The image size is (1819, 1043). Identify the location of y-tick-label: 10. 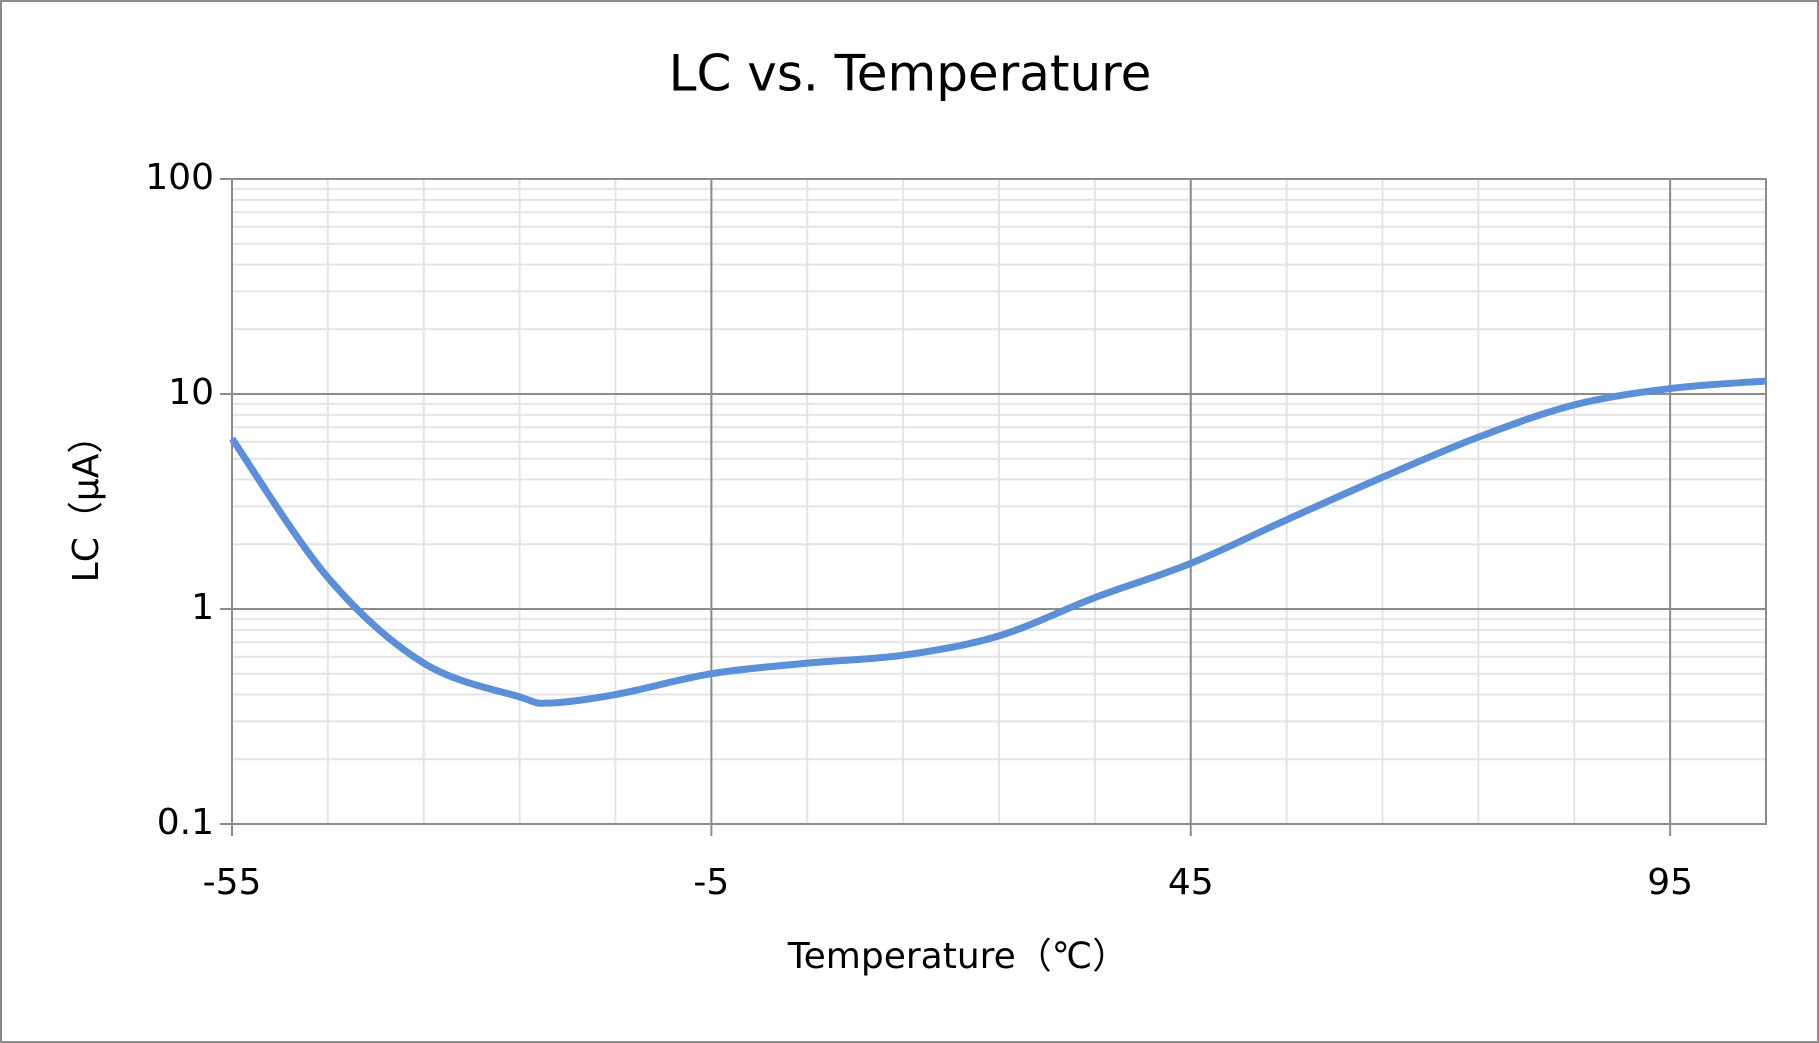
(191, 392).